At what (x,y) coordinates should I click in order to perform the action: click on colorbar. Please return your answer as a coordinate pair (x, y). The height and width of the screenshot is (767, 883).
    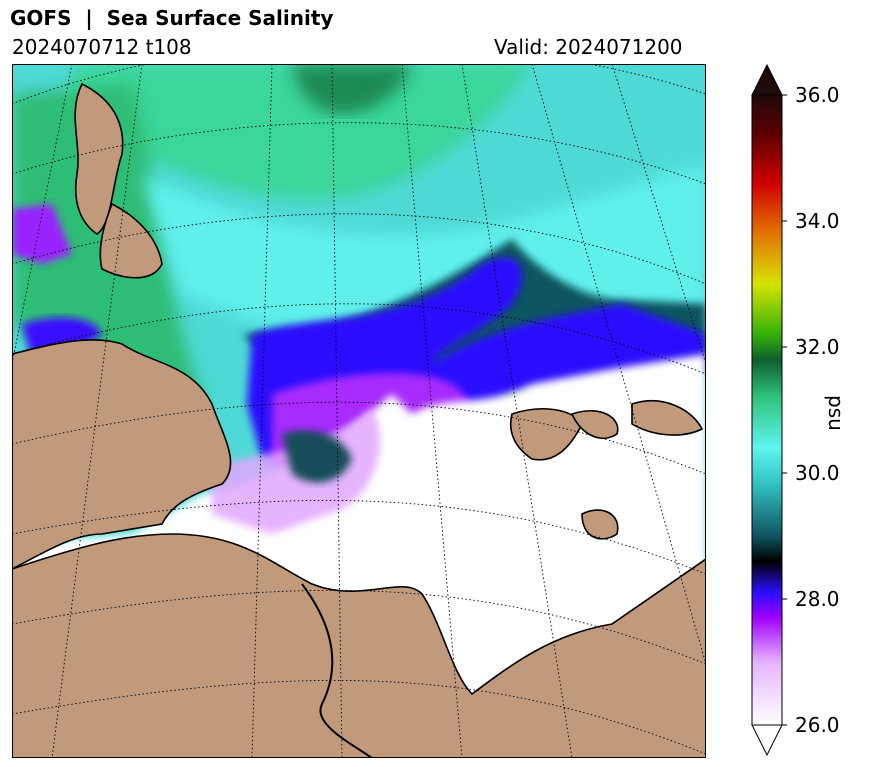
    Looking at the image, I should click on (769, 410).